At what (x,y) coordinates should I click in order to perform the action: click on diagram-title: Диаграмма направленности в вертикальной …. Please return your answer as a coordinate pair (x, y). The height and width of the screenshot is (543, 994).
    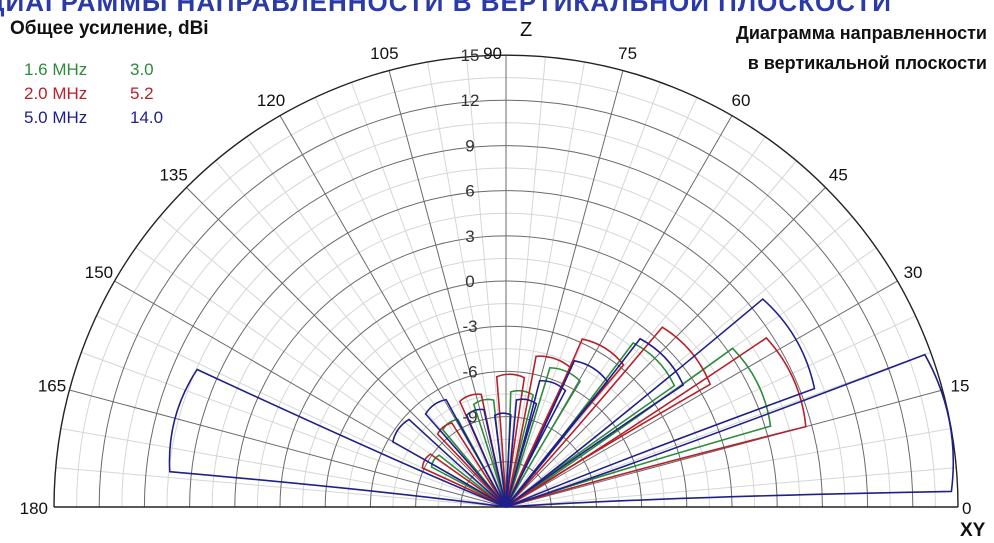
    Looking at the image, I should click on (861, 48).